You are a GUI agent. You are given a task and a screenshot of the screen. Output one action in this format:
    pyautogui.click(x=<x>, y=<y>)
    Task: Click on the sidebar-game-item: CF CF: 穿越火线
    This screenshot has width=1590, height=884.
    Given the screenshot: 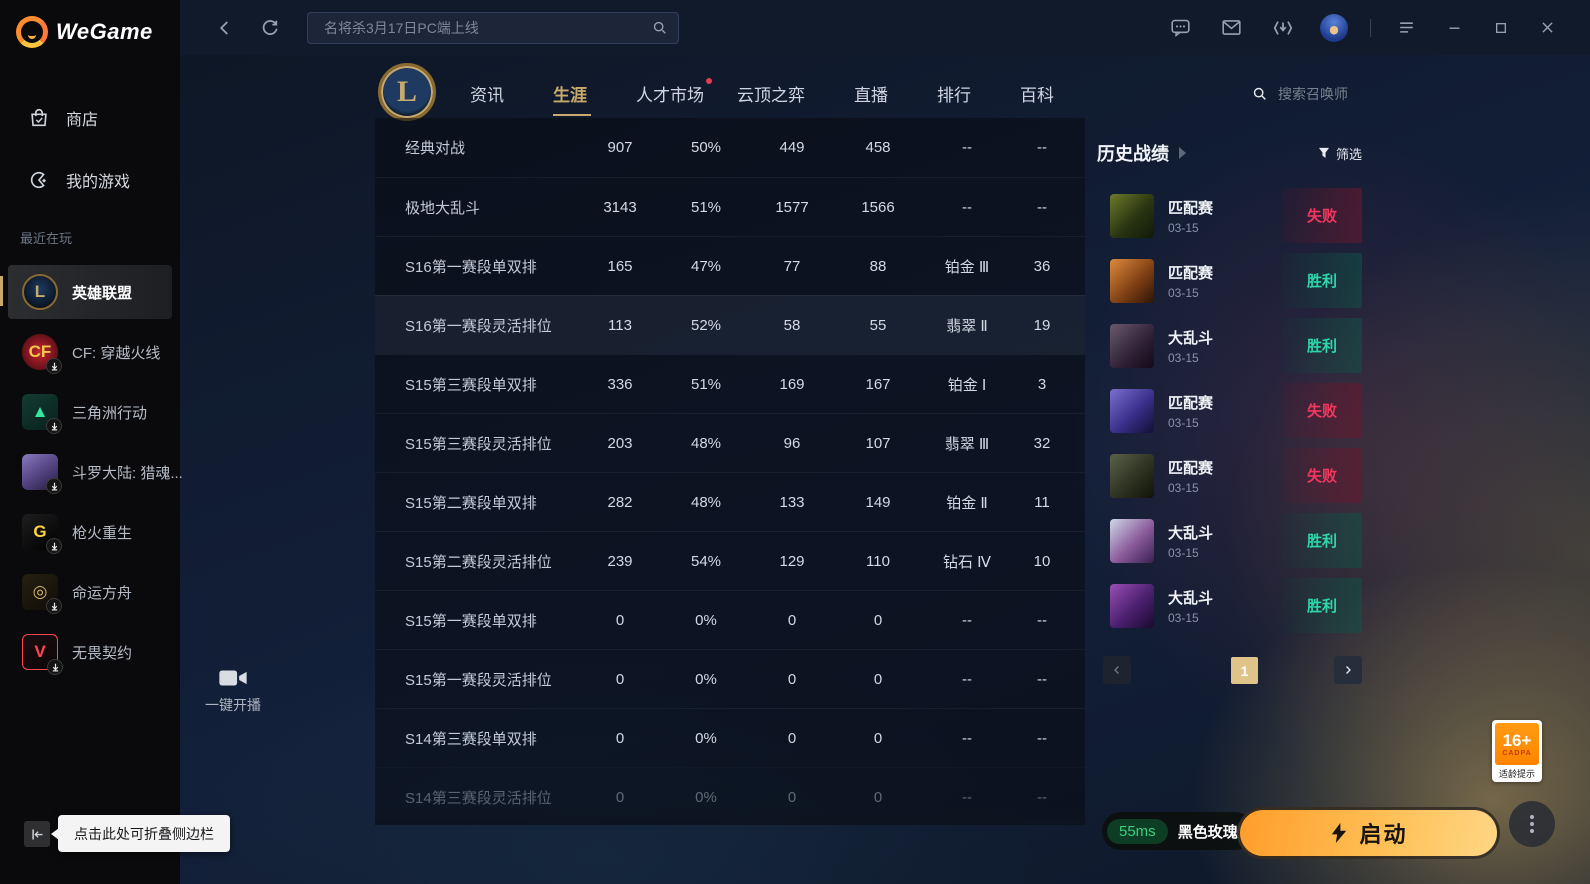 What is the action you would take?
    pyautogui.click(x=90, y=352)
    